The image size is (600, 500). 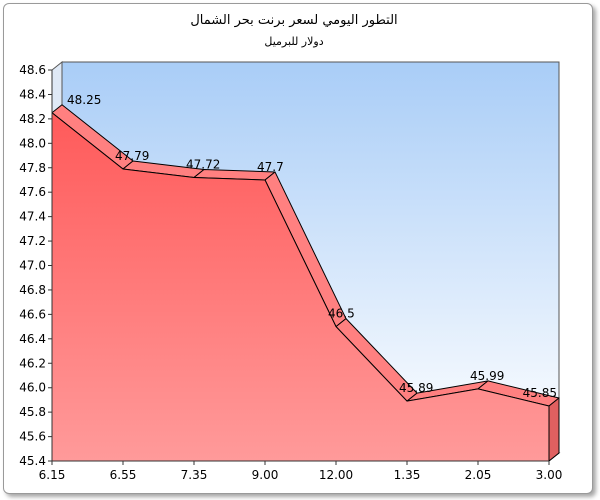 I want to click on y-tick-label: 47.2, so click(x=32, y=241).